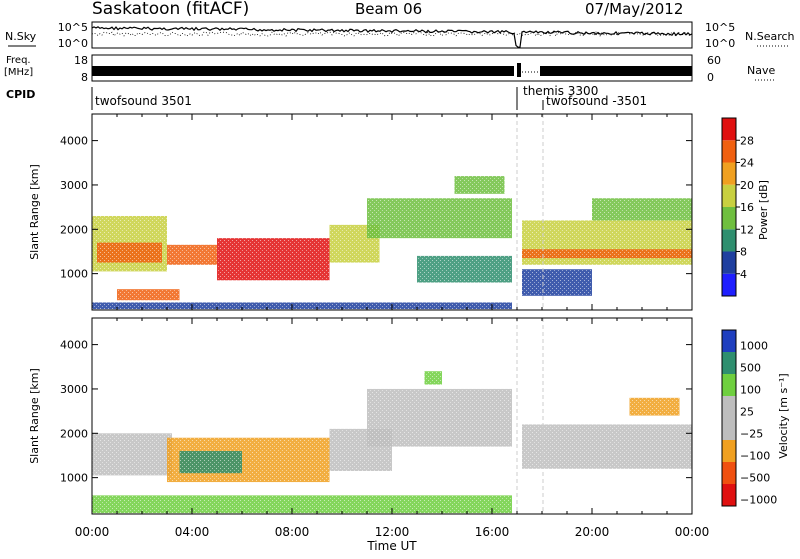 The width and height of the screenshot is (800, 559). What do you see at coordinates (743, 252) in the screenshot?
I see `power-colorbar-label-1: 8` at bounding box center [743, 252].